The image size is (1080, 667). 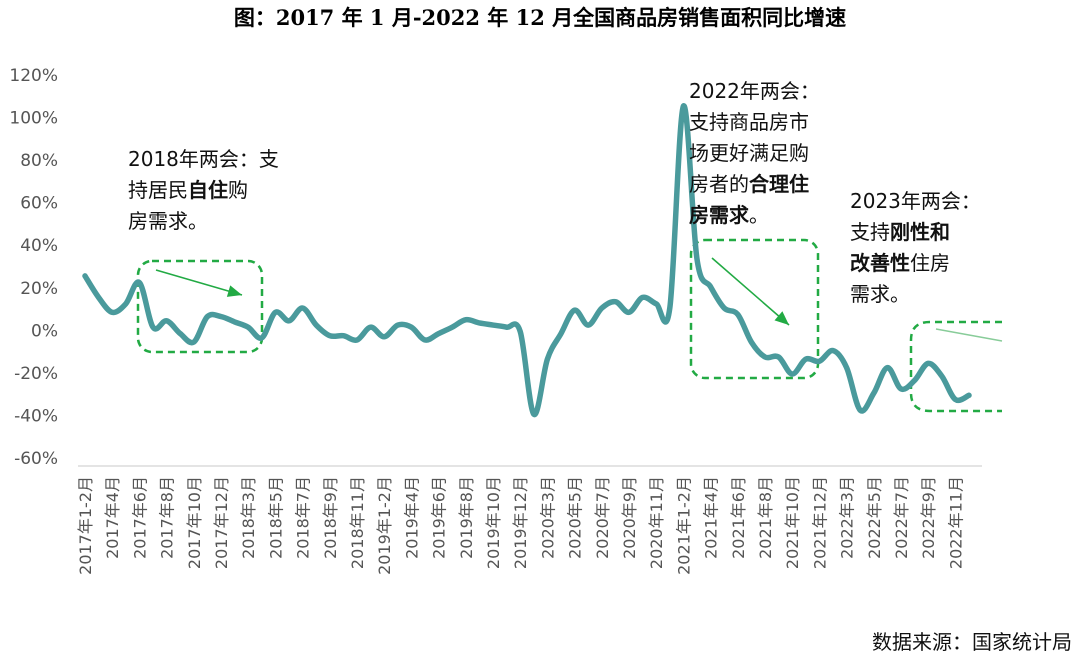 What do you see at coordinates (234, 291) in the screenshot?
I see `trend-arrow-2018-head` at bounding box center [234, 291].